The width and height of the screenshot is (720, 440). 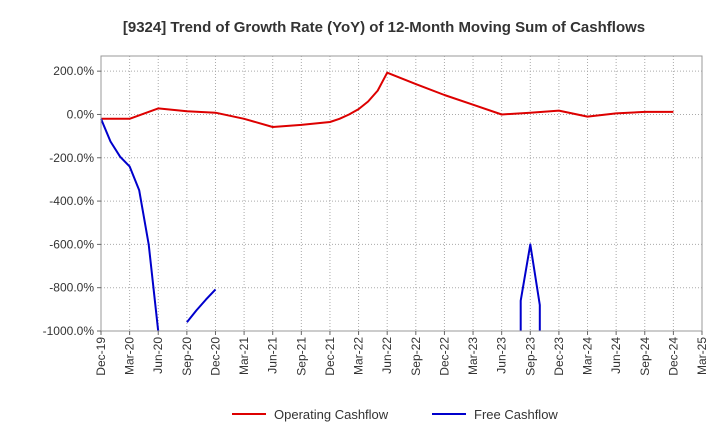 What do you see at coordinates (530, 356) in the screenshot?
I see `x-tick-label: Sep-23` at bounding box center [530, 356].